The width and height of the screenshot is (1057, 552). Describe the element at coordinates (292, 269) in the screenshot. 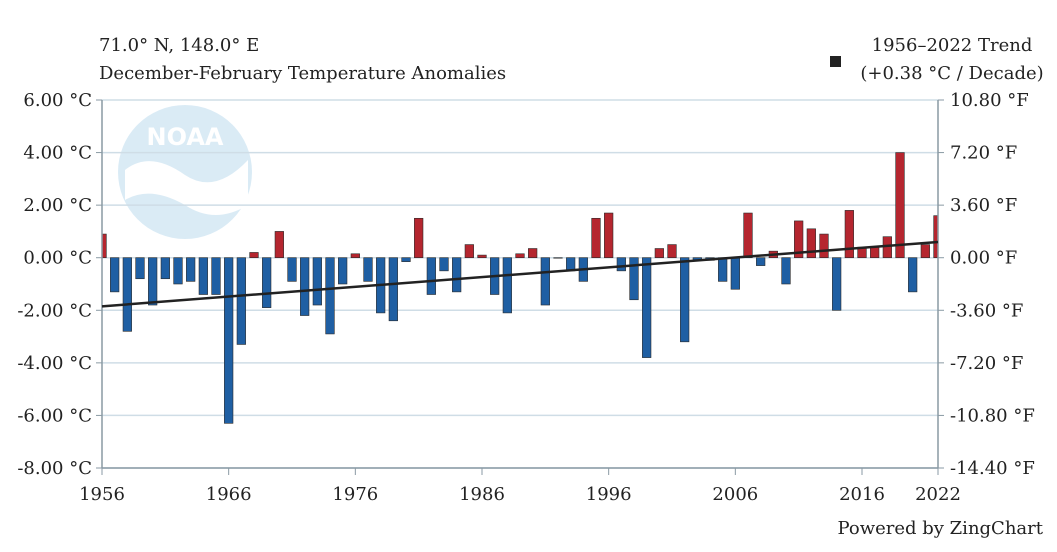

I see `bar-1971` at that location.